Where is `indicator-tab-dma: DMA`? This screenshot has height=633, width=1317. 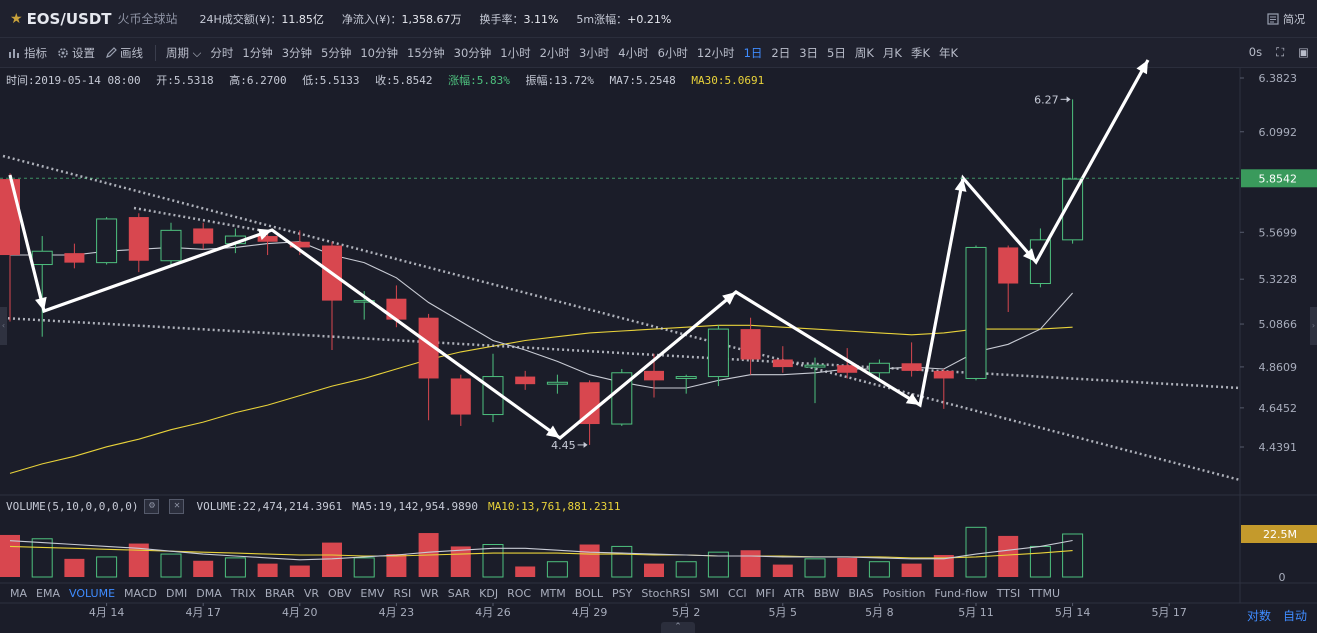
indicator-tab-dma: DMA is located at coordinates (209, 593).